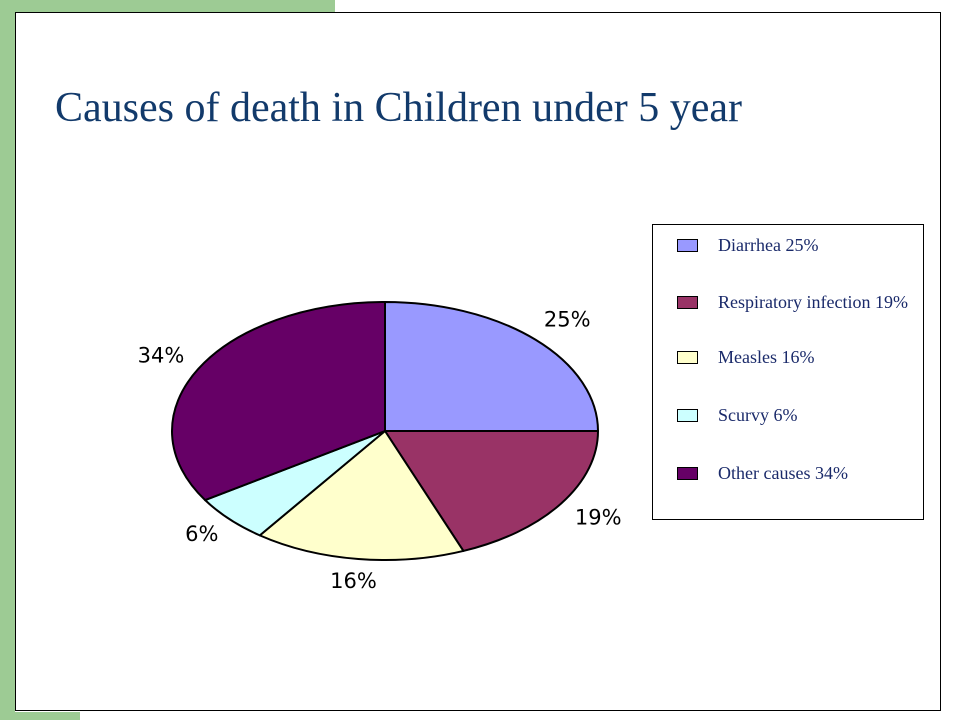 Image resolution: width=960 pixels, height=720 pixels. What do you see at coordinates (201, 534) in the screenshot?
I see `pie-data-label: 6%` at bounding box center [201, 534].